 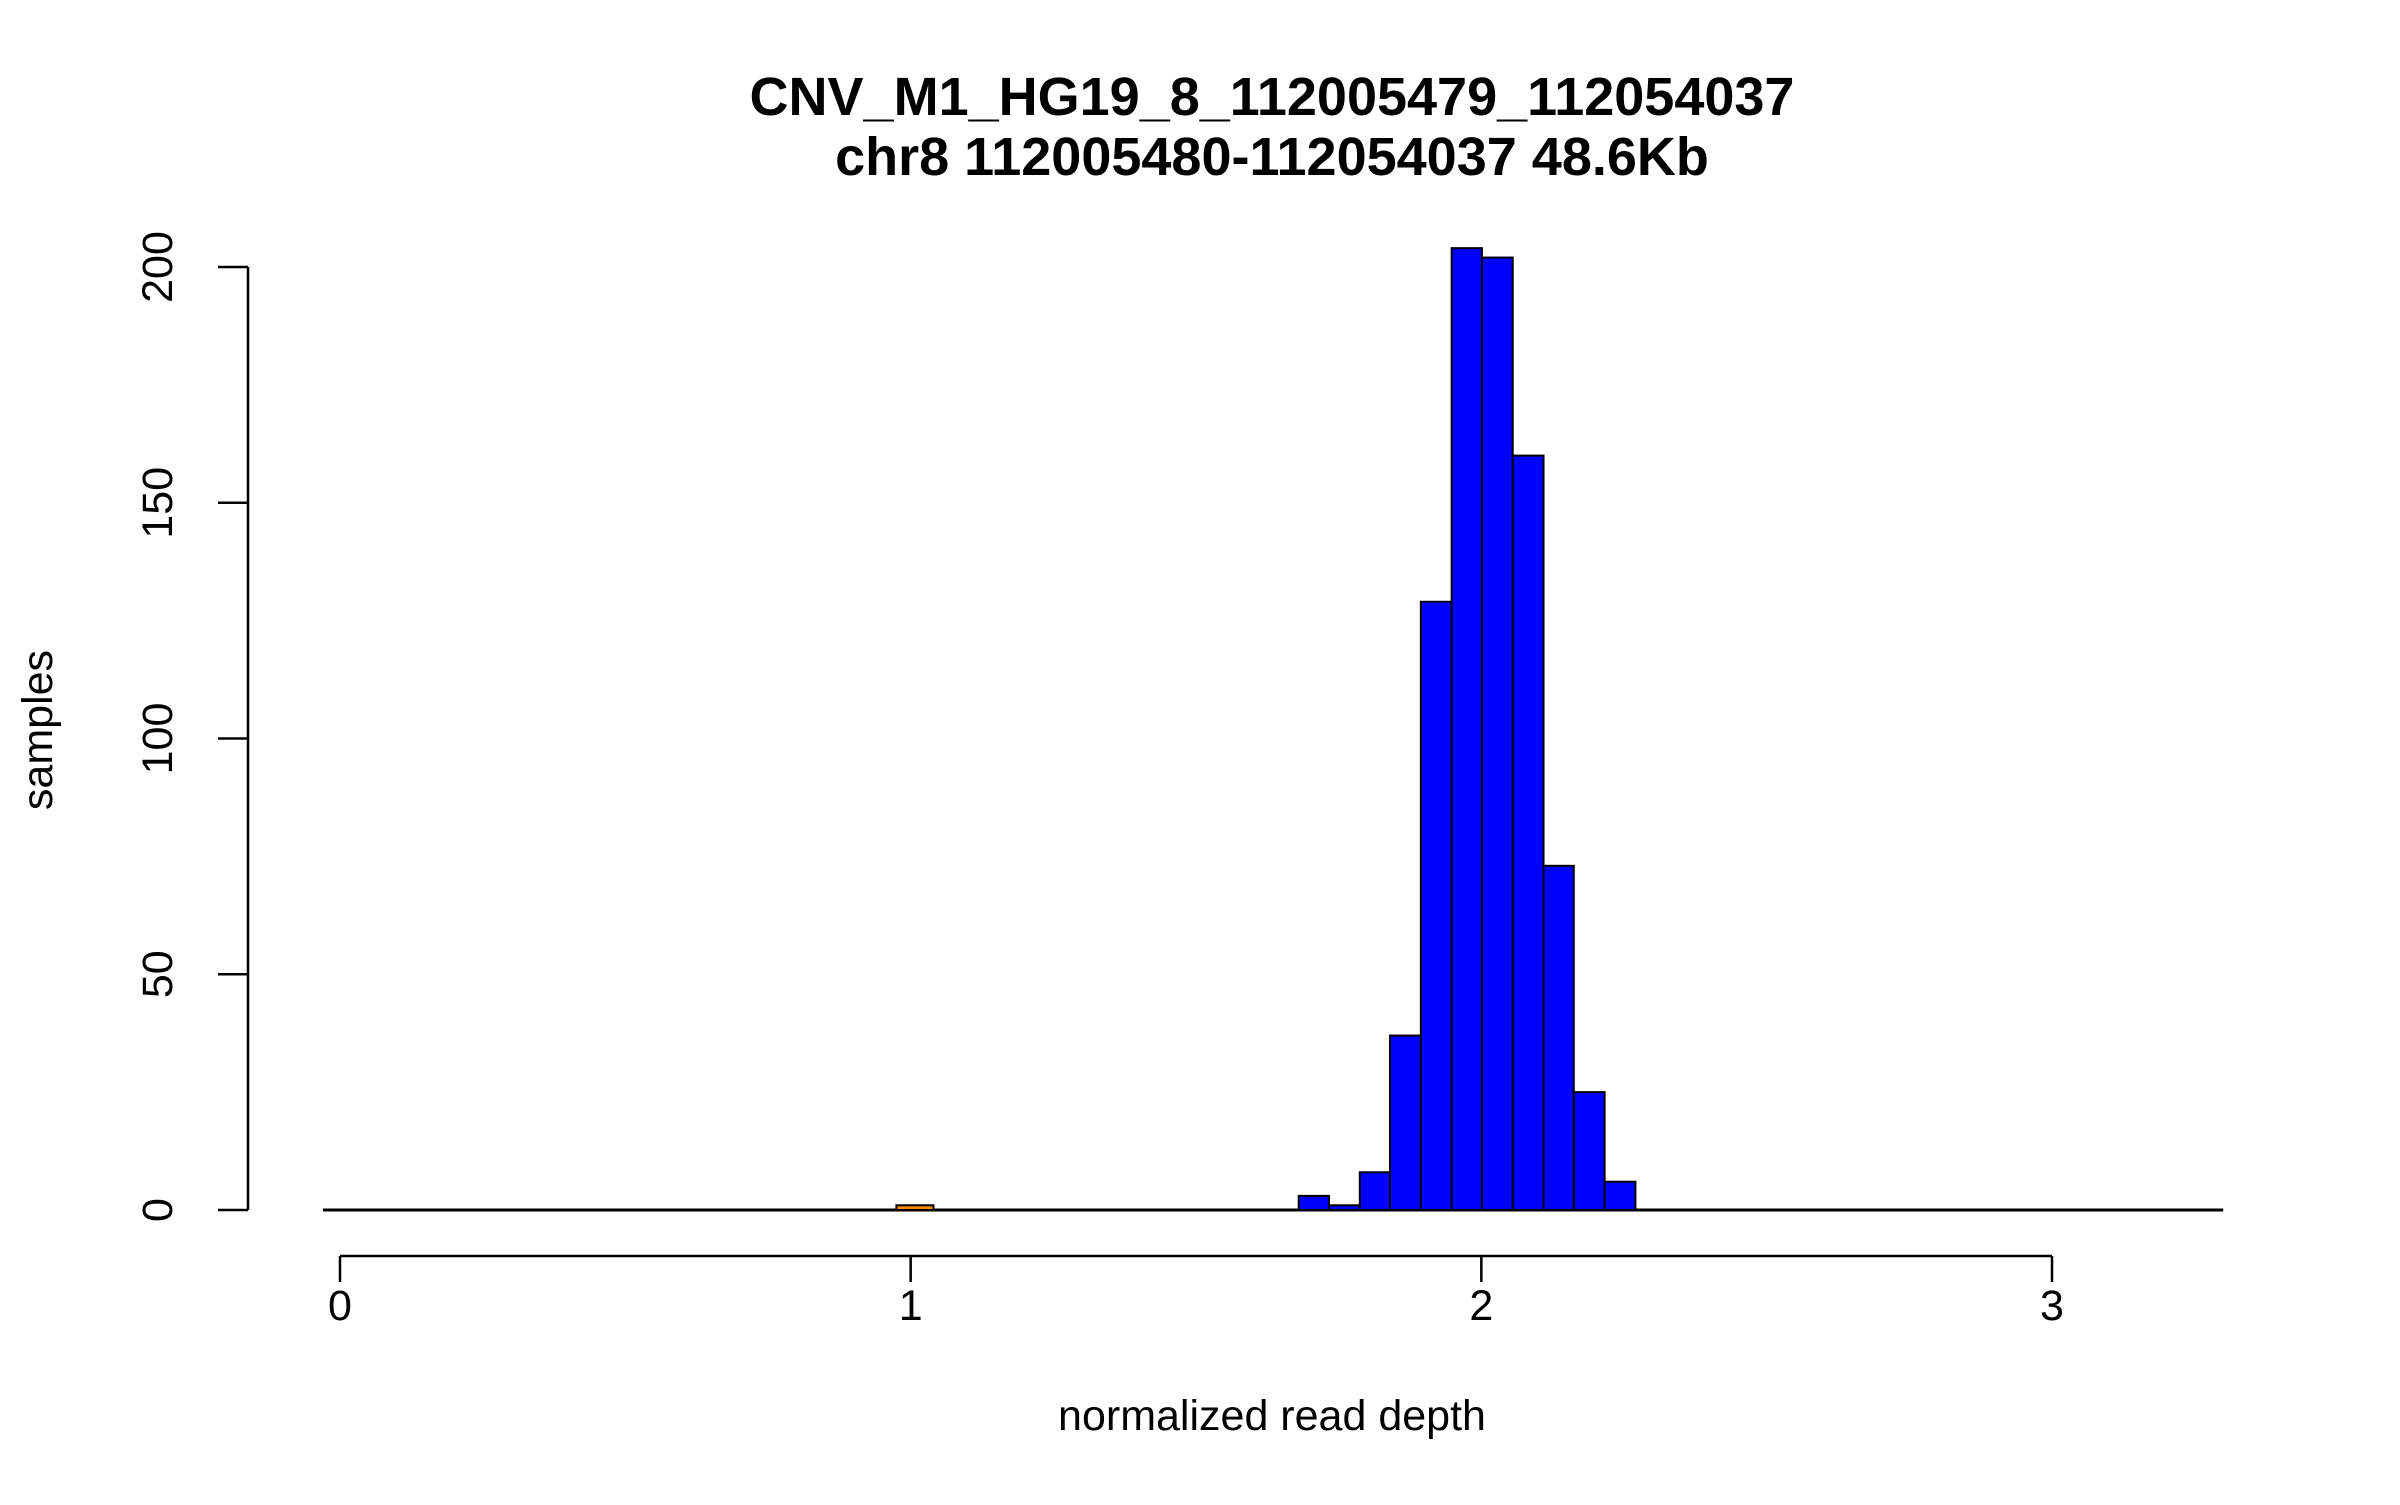 What do you see at coordinates (38, 730) in the screenshot?
I see `y-axis-label: samples` at bounding box center [38, 730].